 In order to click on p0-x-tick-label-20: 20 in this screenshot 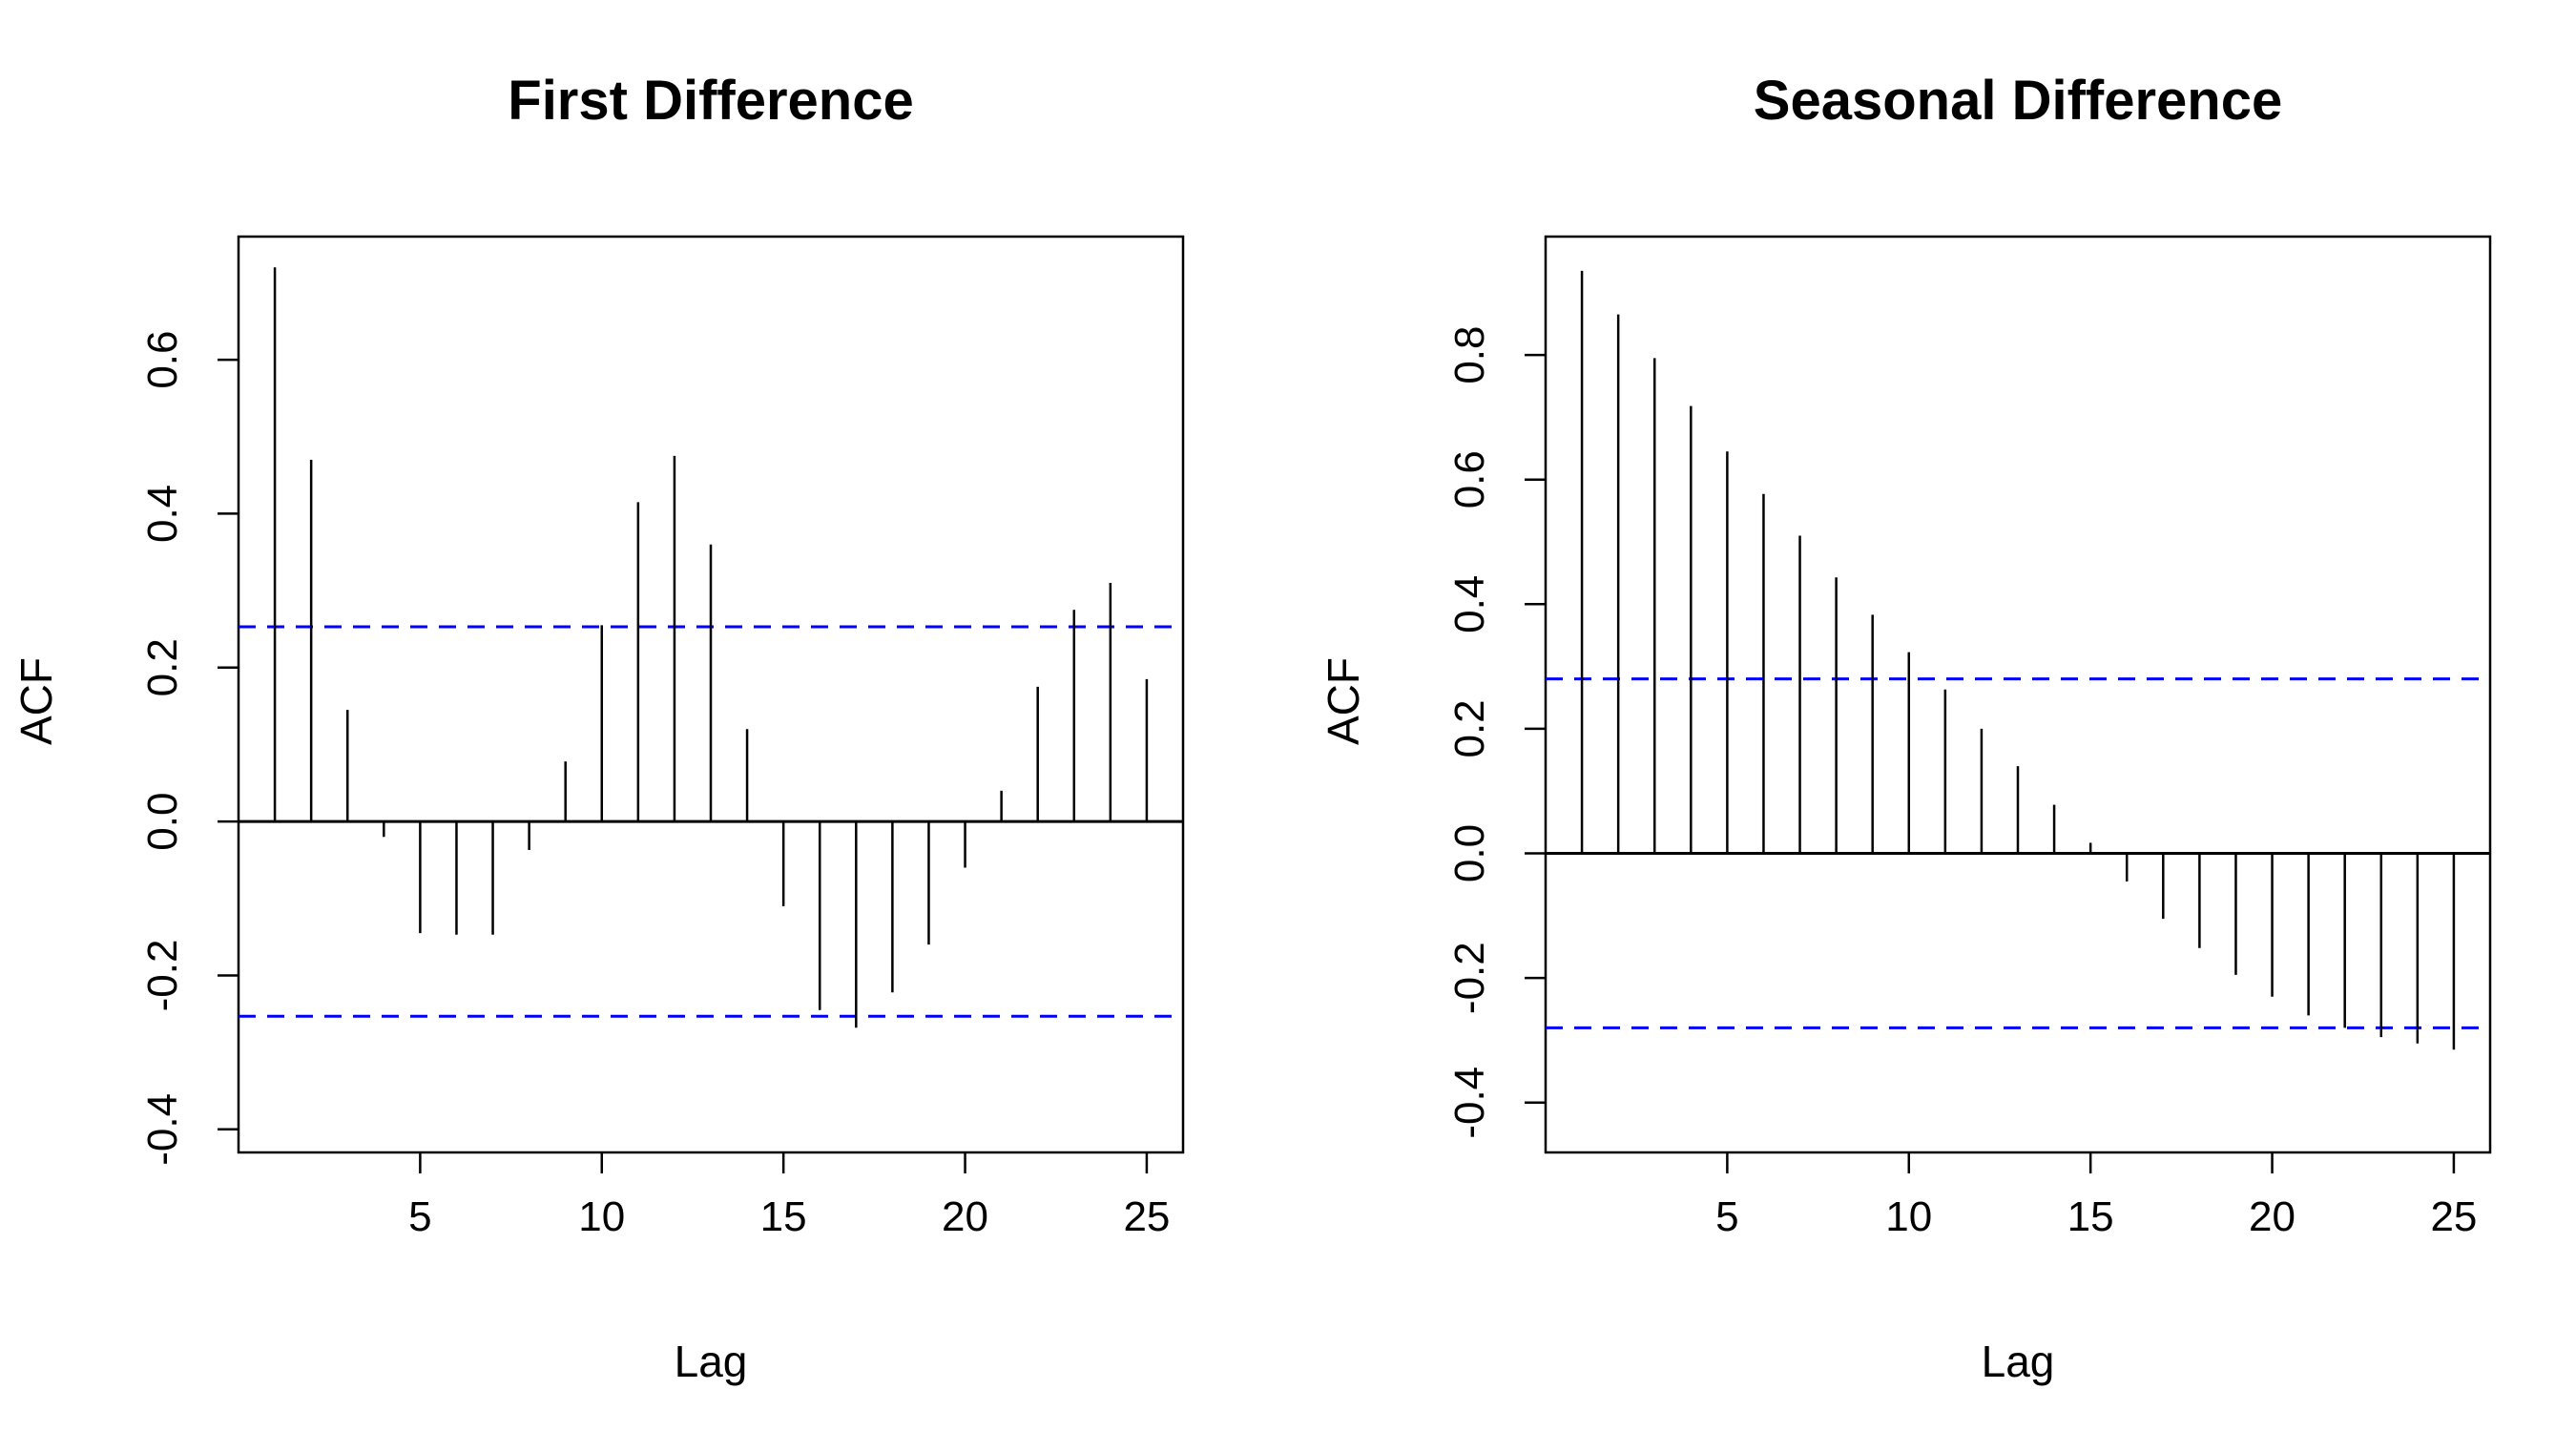, I will do `click(965, 1216)`.